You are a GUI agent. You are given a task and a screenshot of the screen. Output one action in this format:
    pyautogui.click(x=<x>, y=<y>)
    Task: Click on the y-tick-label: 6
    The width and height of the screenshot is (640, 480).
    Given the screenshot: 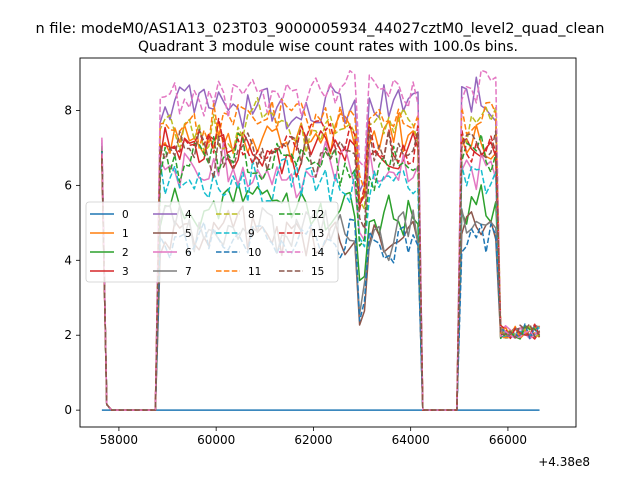 What is the action you would take?
    pyautogui.click(x=68, y=185)
    